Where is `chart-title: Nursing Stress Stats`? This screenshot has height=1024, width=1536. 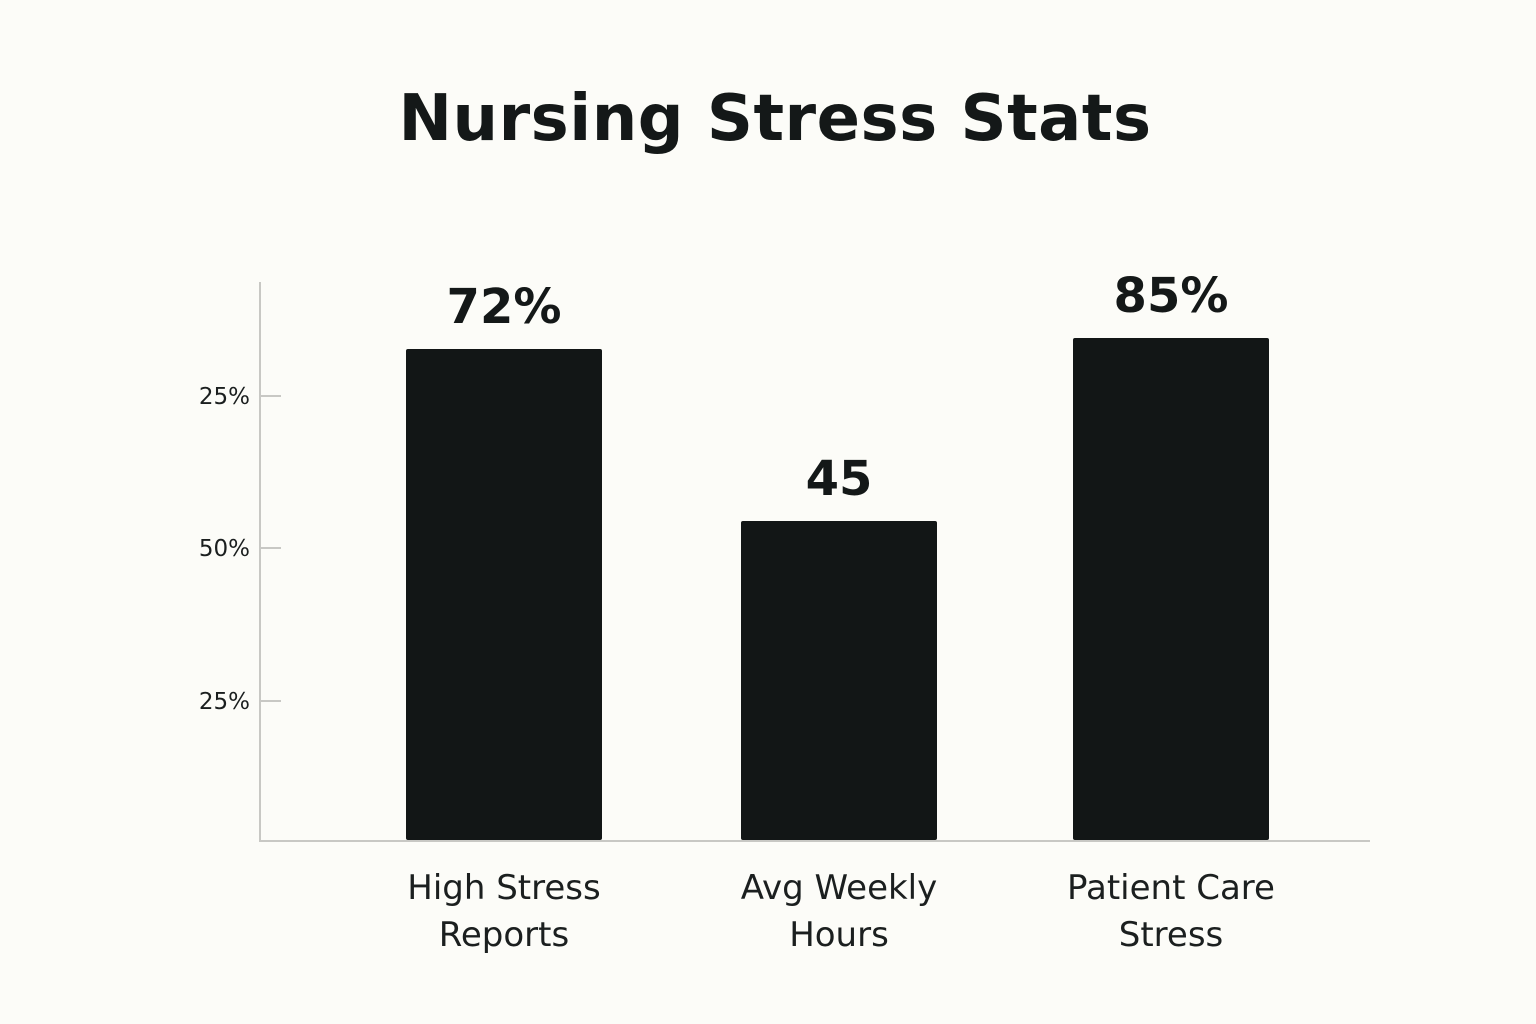
chart-title: Nursing Stress Stats is located at coordinates (775, 119).